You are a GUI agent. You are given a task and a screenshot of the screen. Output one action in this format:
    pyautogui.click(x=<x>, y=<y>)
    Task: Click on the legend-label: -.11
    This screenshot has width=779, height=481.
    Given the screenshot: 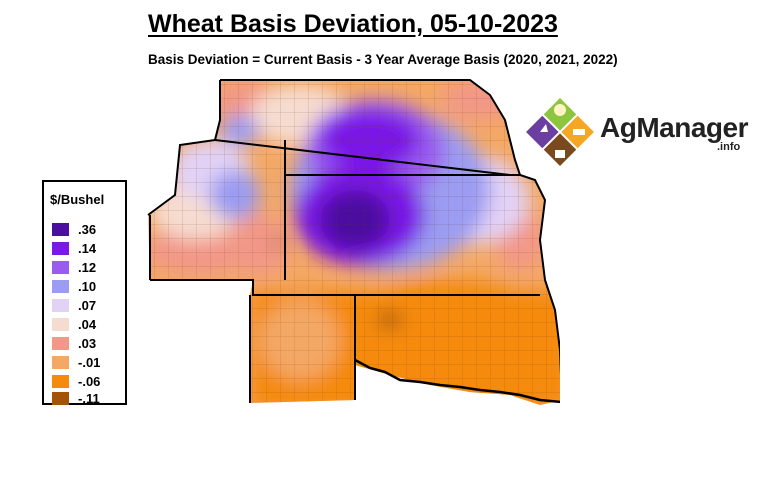 What is the action you would take?
    pyautogui.click(x=89, y=398)
    